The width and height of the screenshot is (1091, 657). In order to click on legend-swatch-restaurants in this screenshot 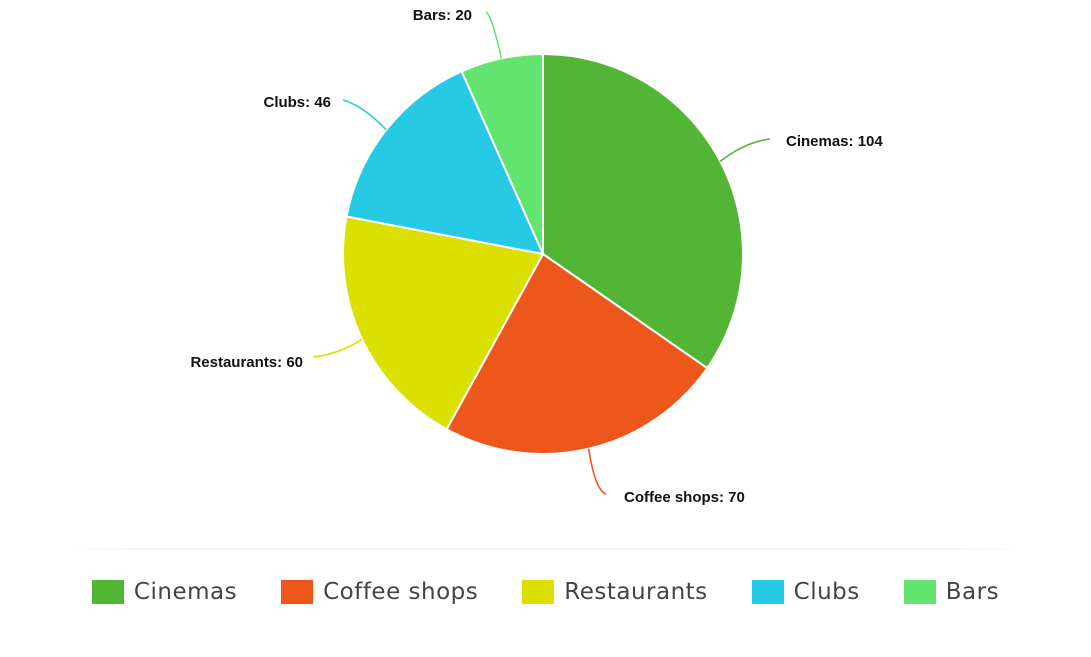, I will do `click(538, 592)`.